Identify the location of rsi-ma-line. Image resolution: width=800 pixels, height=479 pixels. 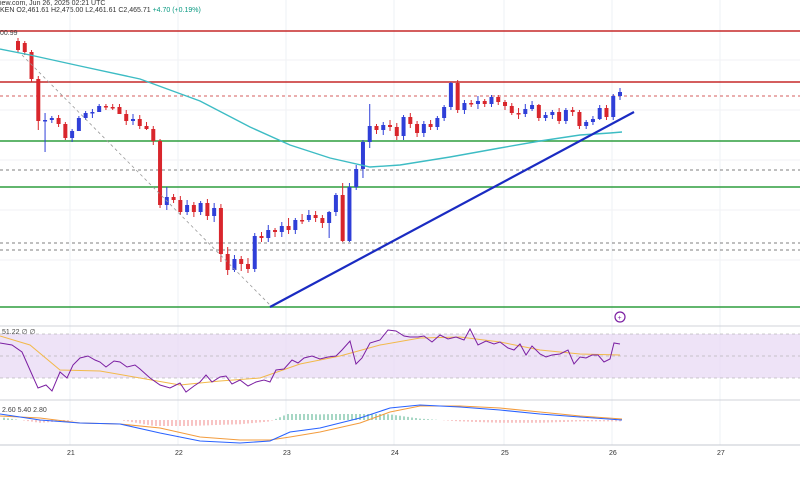
(310, 360).